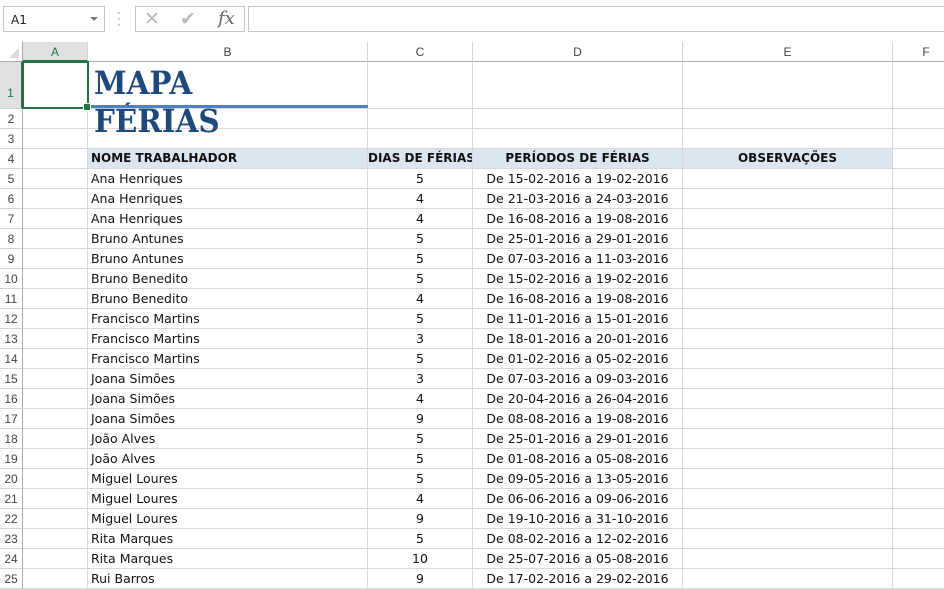 This screenshot has height=589, width=944. I want to click on cell-f17, so click(918, 419).